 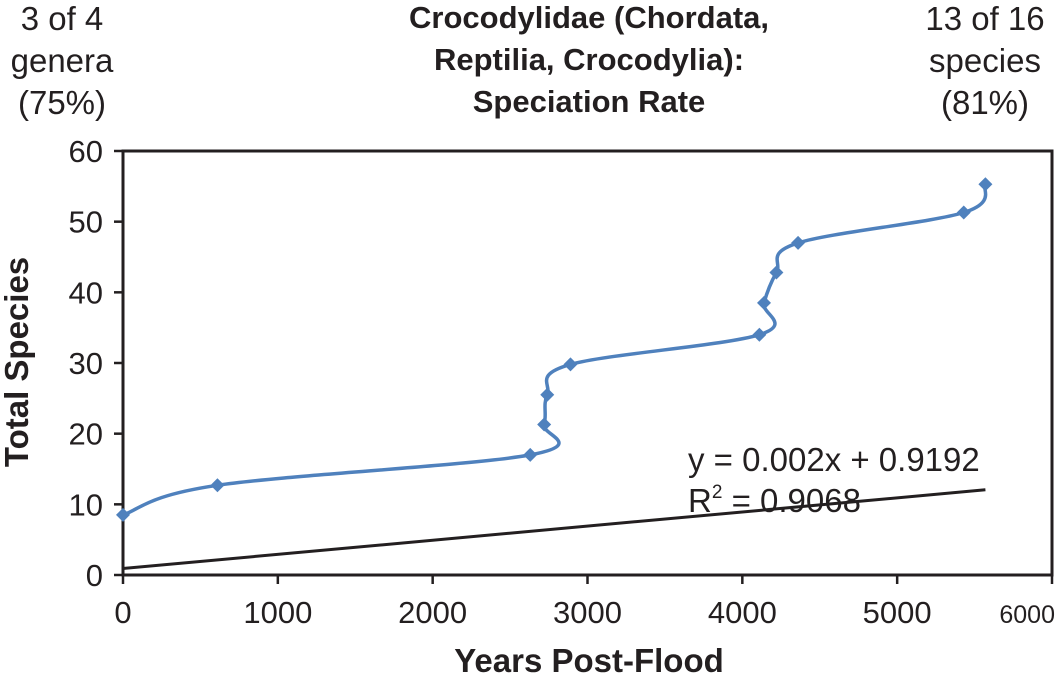 I want to click on chart-title-line-1: Crocodylidae (Chordata,, so click(x=589, y=17).